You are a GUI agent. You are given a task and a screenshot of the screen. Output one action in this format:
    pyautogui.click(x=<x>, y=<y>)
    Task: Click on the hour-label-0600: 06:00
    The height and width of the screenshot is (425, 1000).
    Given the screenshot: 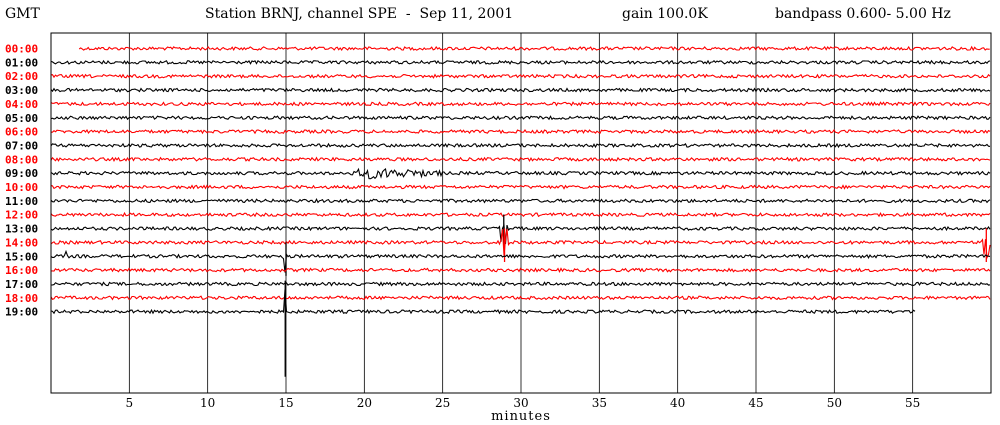 What is the action you would take?
    pyautogui.click(x=21, y=132)
    